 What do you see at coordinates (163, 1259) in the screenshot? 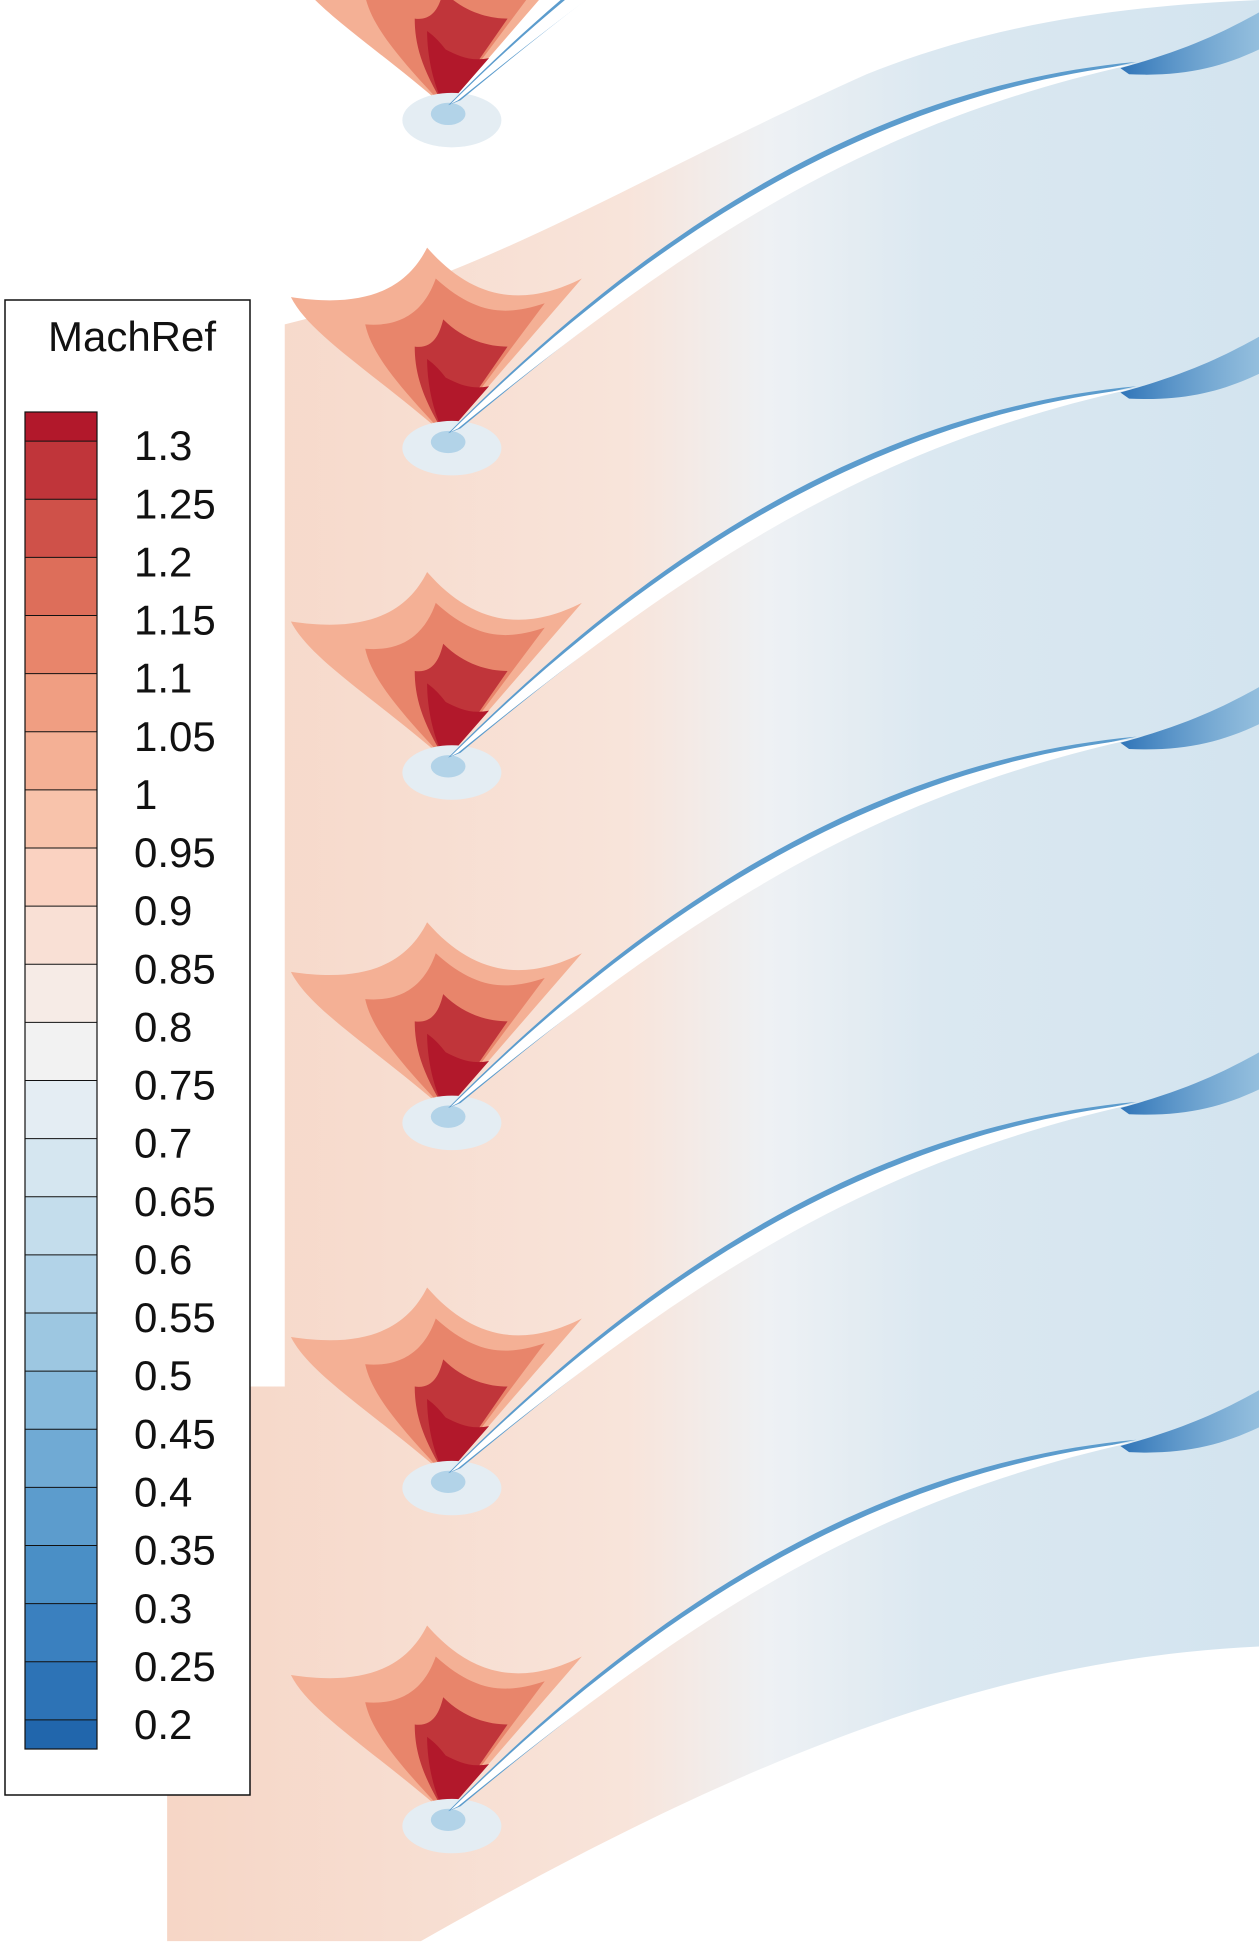
I see `colorbar-tick-label: 0.6` at bounding box center [163, 1259].